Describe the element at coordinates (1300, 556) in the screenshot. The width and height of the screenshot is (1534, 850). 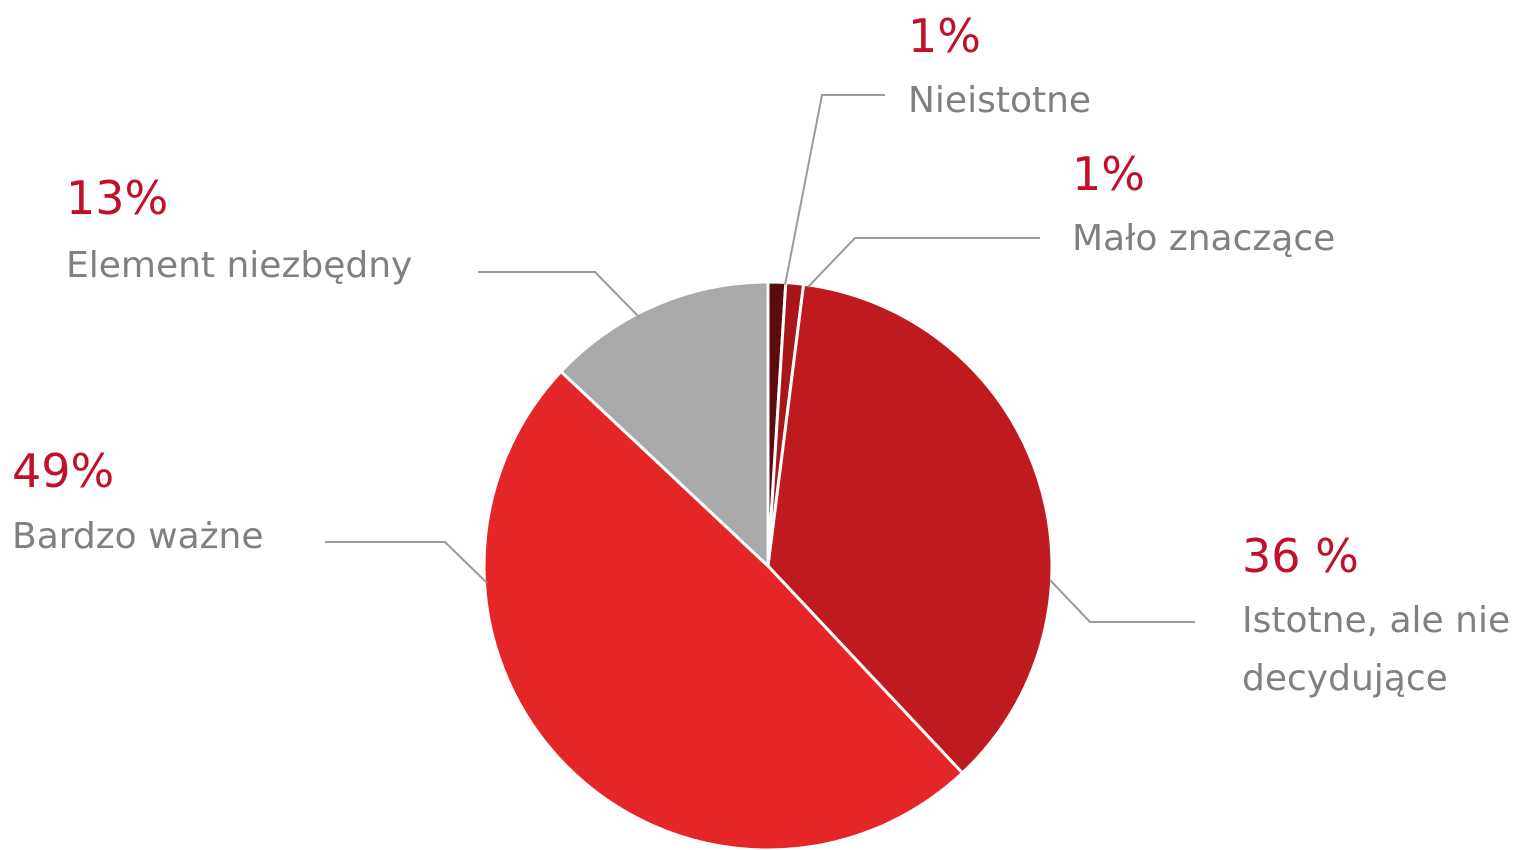
I see `slice-value-label: 36 %` at that location.